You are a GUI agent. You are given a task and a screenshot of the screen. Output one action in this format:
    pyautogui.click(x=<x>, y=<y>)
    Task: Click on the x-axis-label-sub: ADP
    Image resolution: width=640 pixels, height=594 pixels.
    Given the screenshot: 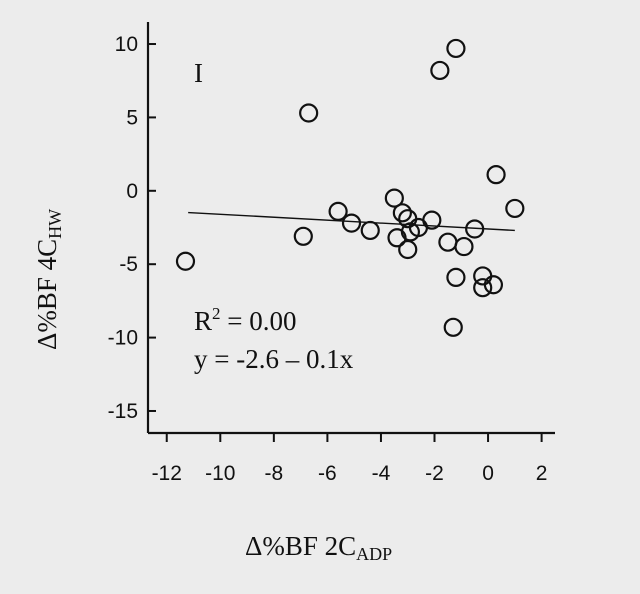 What is the action you would take?
    pyautogui.click(x=374, y=554)
    